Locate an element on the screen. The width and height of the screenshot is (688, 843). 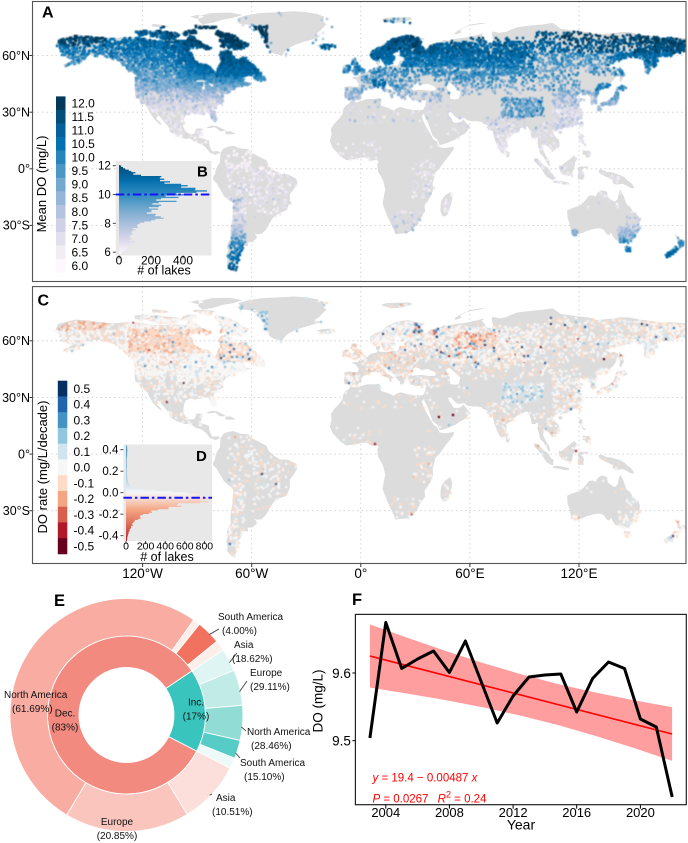
svg-text: 800 is located at coordinates (205, 547).